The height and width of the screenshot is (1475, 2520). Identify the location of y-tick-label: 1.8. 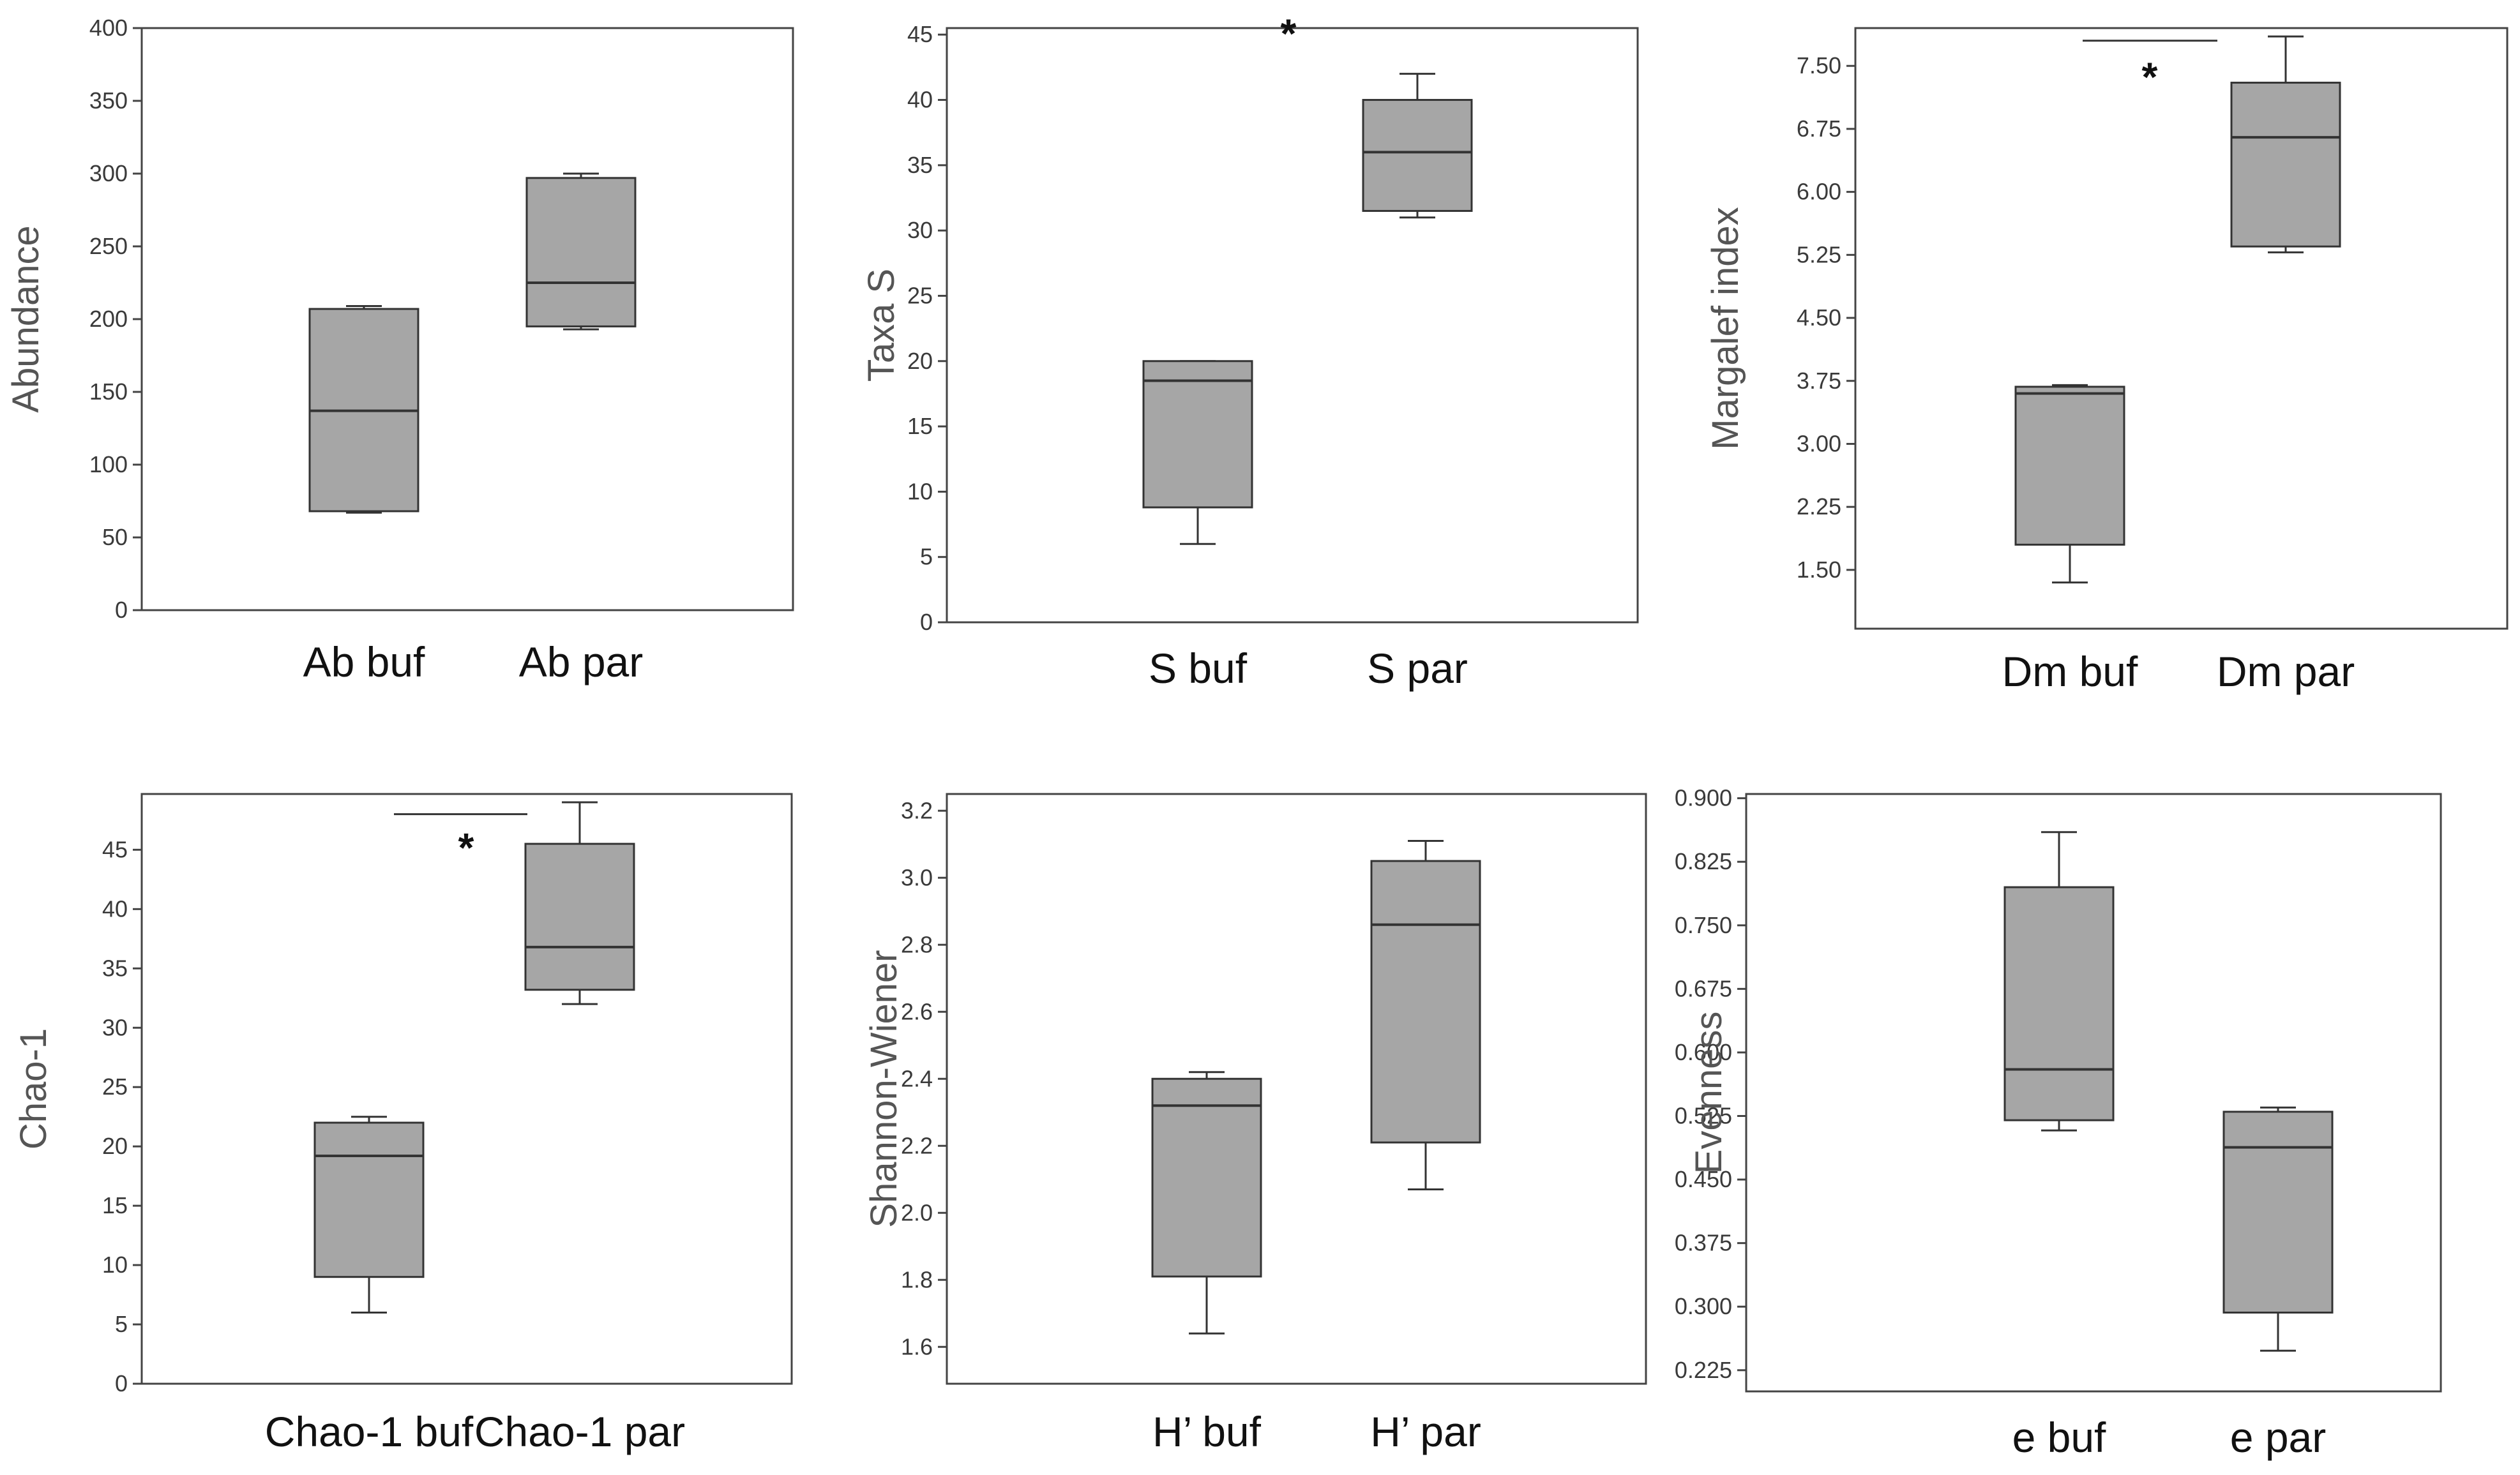
(917, 1279).